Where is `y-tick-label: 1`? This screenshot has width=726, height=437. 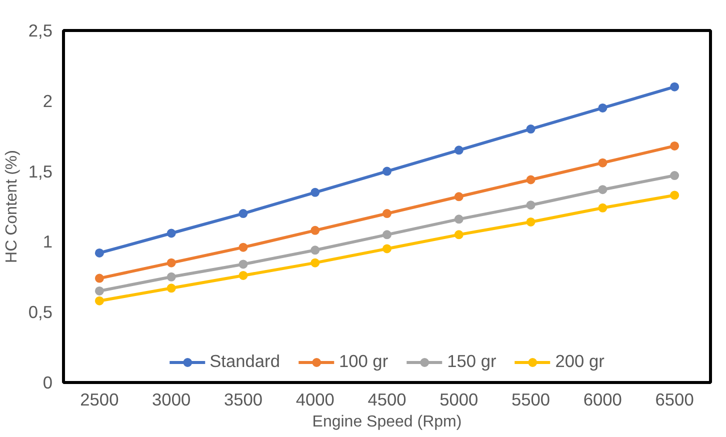 y-tick-label: 1 is located at coordinates (47, 242).